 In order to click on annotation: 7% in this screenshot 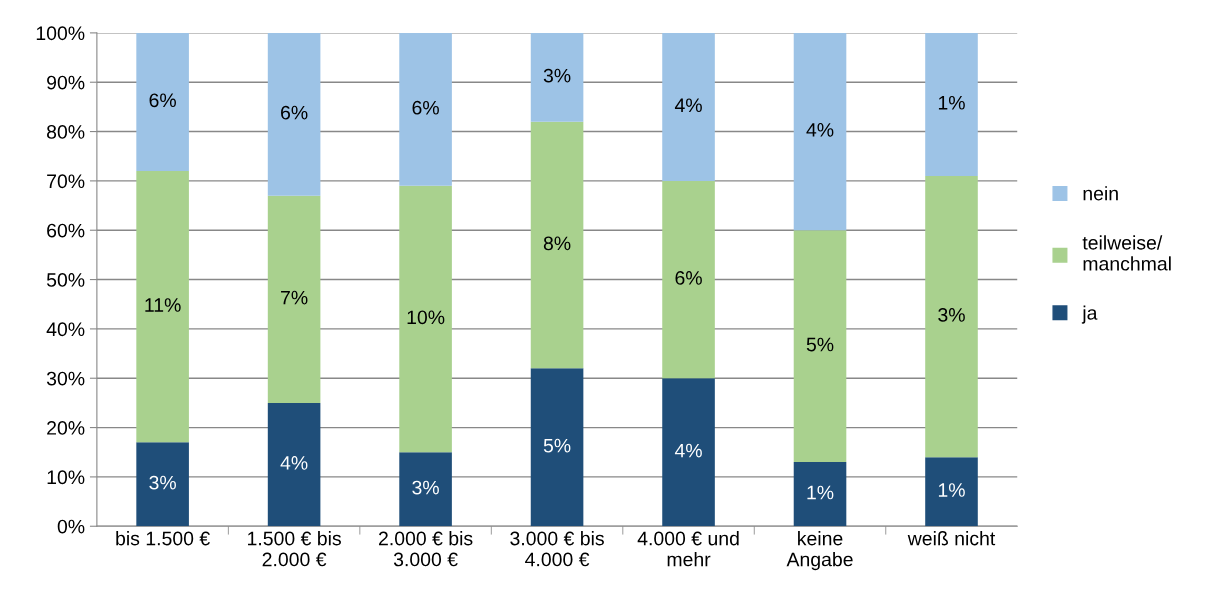, I will do `click(294, 297)`.